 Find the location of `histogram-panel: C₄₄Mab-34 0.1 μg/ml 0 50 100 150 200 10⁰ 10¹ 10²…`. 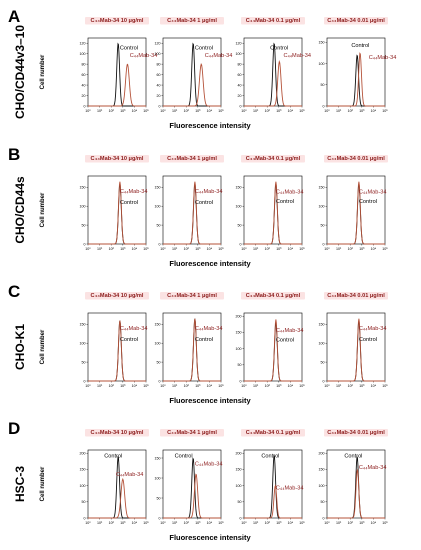

histogram-panel: C₄₄Mab-34 0.1 μg/ml 0 50 100 150 200 10⁰ 10¹ 10²… is located at coordinates (270, 340).